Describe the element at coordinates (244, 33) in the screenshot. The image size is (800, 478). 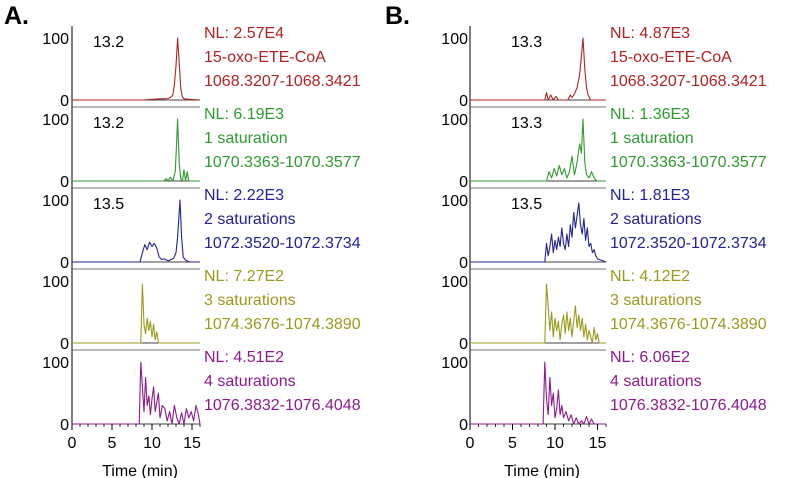
I see `nl-label: NL: 2.57E4` at that location.